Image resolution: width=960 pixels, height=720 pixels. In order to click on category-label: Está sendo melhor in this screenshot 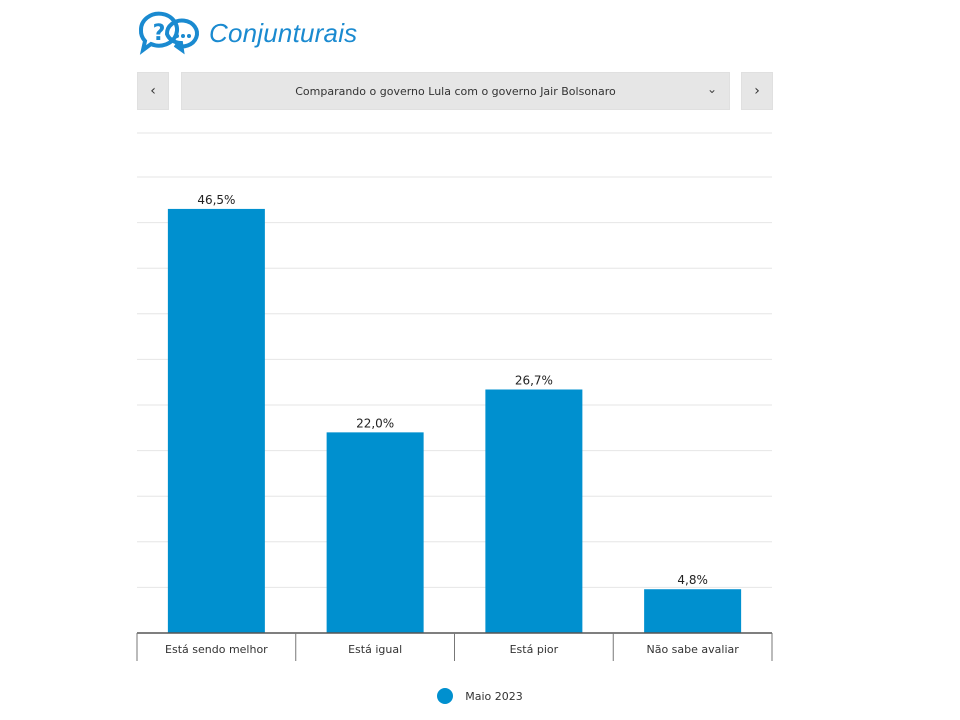, I will do `click(216, 649)`.